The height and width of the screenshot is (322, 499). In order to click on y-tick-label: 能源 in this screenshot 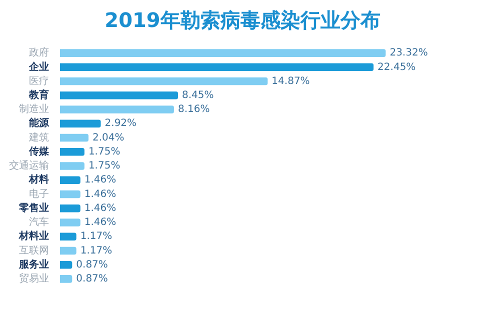, I will do `click(39, 123)`.